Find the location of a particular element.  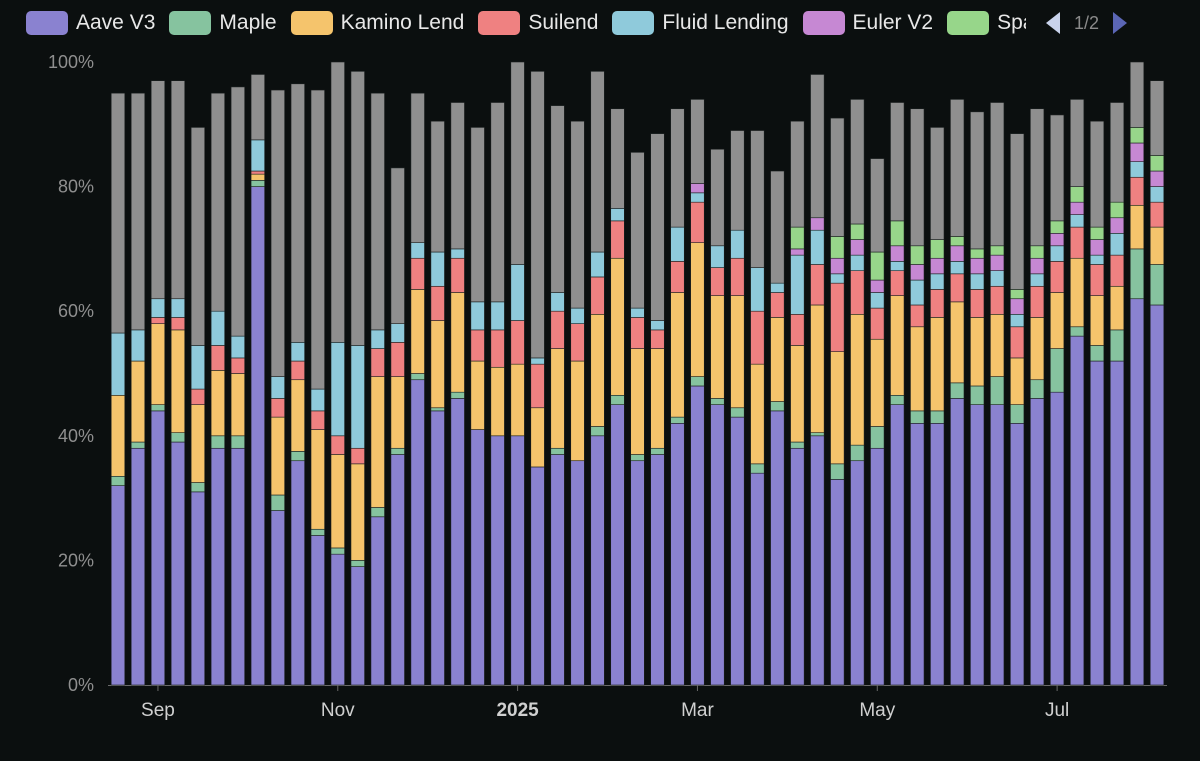

legend-pager: 1/2 is located at coordinates (1106, 23).